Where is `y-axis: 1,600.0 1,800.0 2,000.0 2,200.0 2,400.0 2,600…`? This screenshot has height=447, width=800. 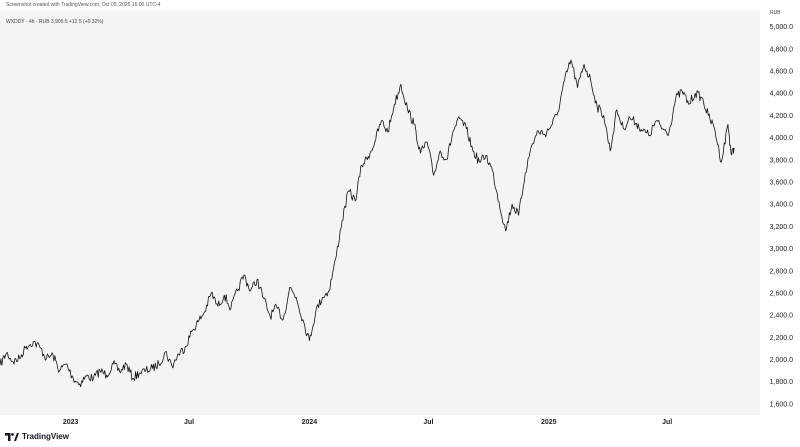
y-axis: 1,600.0 1,800.0 2,000.0 2,200.0 2,400.0 2,600… is located at coordinates (781, 216).